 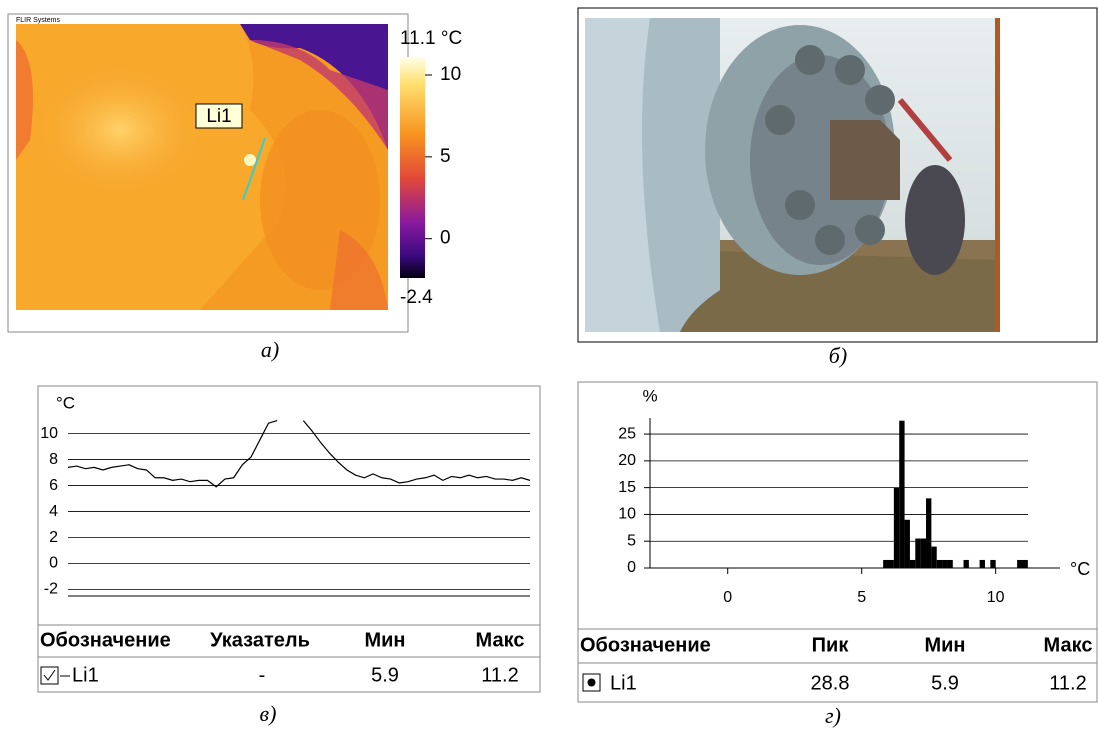 I want to click on colorbar, so click(x=412, y=167).